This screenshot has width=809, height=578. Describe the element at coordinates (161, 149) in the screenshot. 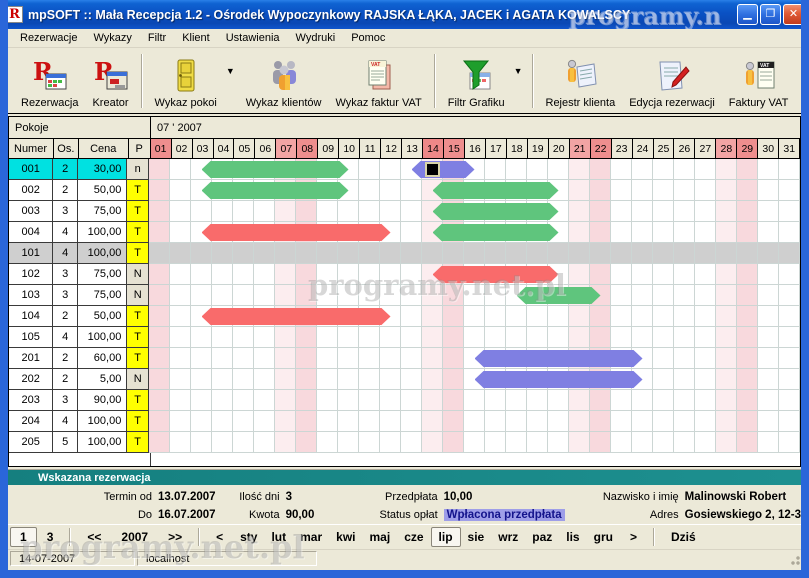

I see `day-header-01: 01` at that location.